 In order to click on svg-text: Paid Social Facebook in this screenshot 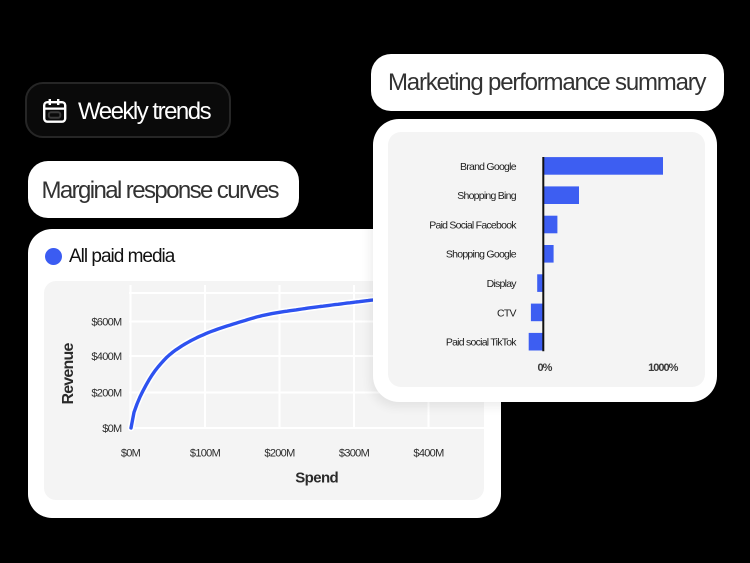, I will do `click(473, 225)`.